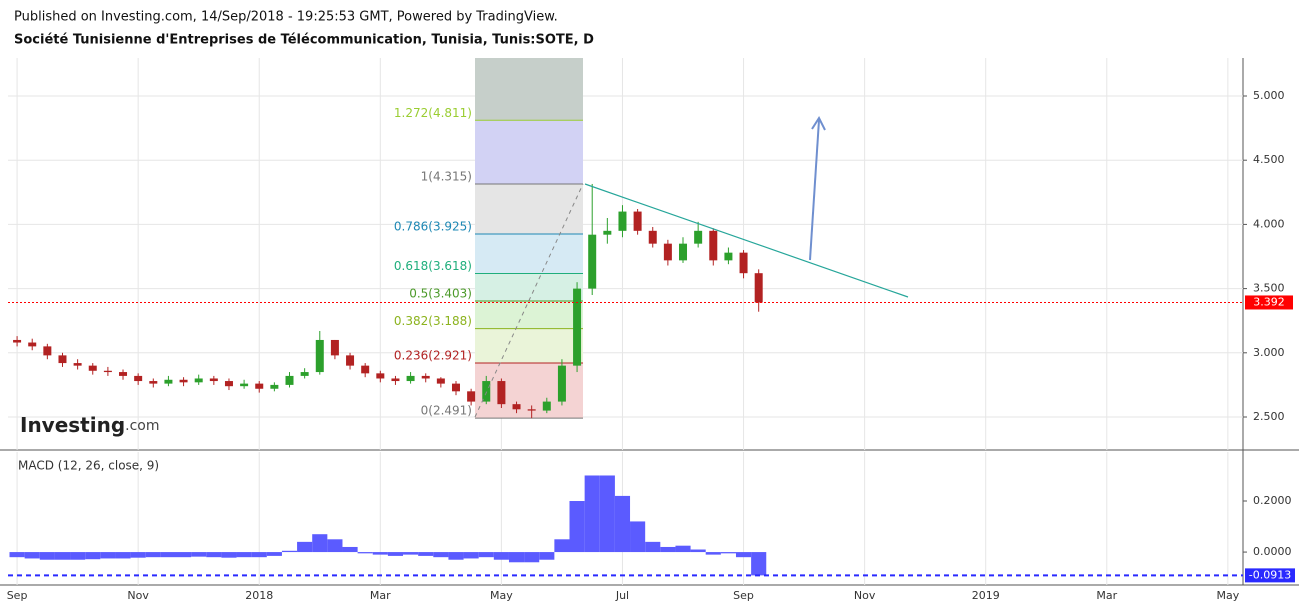  What do you see at coordinates (746, 240) in the screenshot?
I see `trend-line` at bounding box center [746, 240].